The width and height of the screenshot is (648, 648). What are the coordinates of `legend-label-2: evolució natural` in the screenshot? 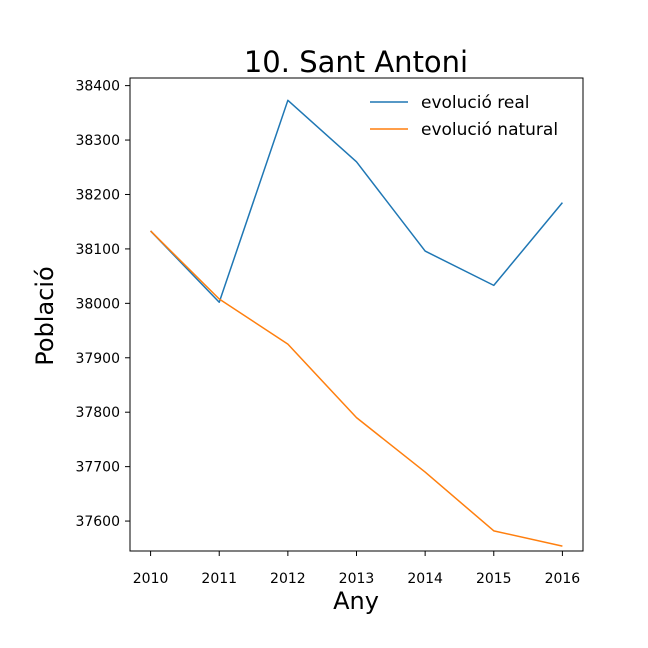 It's located at (489, 130).